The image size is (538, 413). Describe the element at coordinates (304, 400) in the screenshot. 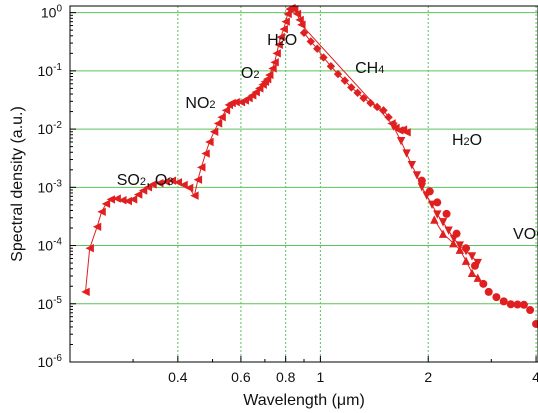

I see `x-axis-title: Wavelength (μm)` at that location.